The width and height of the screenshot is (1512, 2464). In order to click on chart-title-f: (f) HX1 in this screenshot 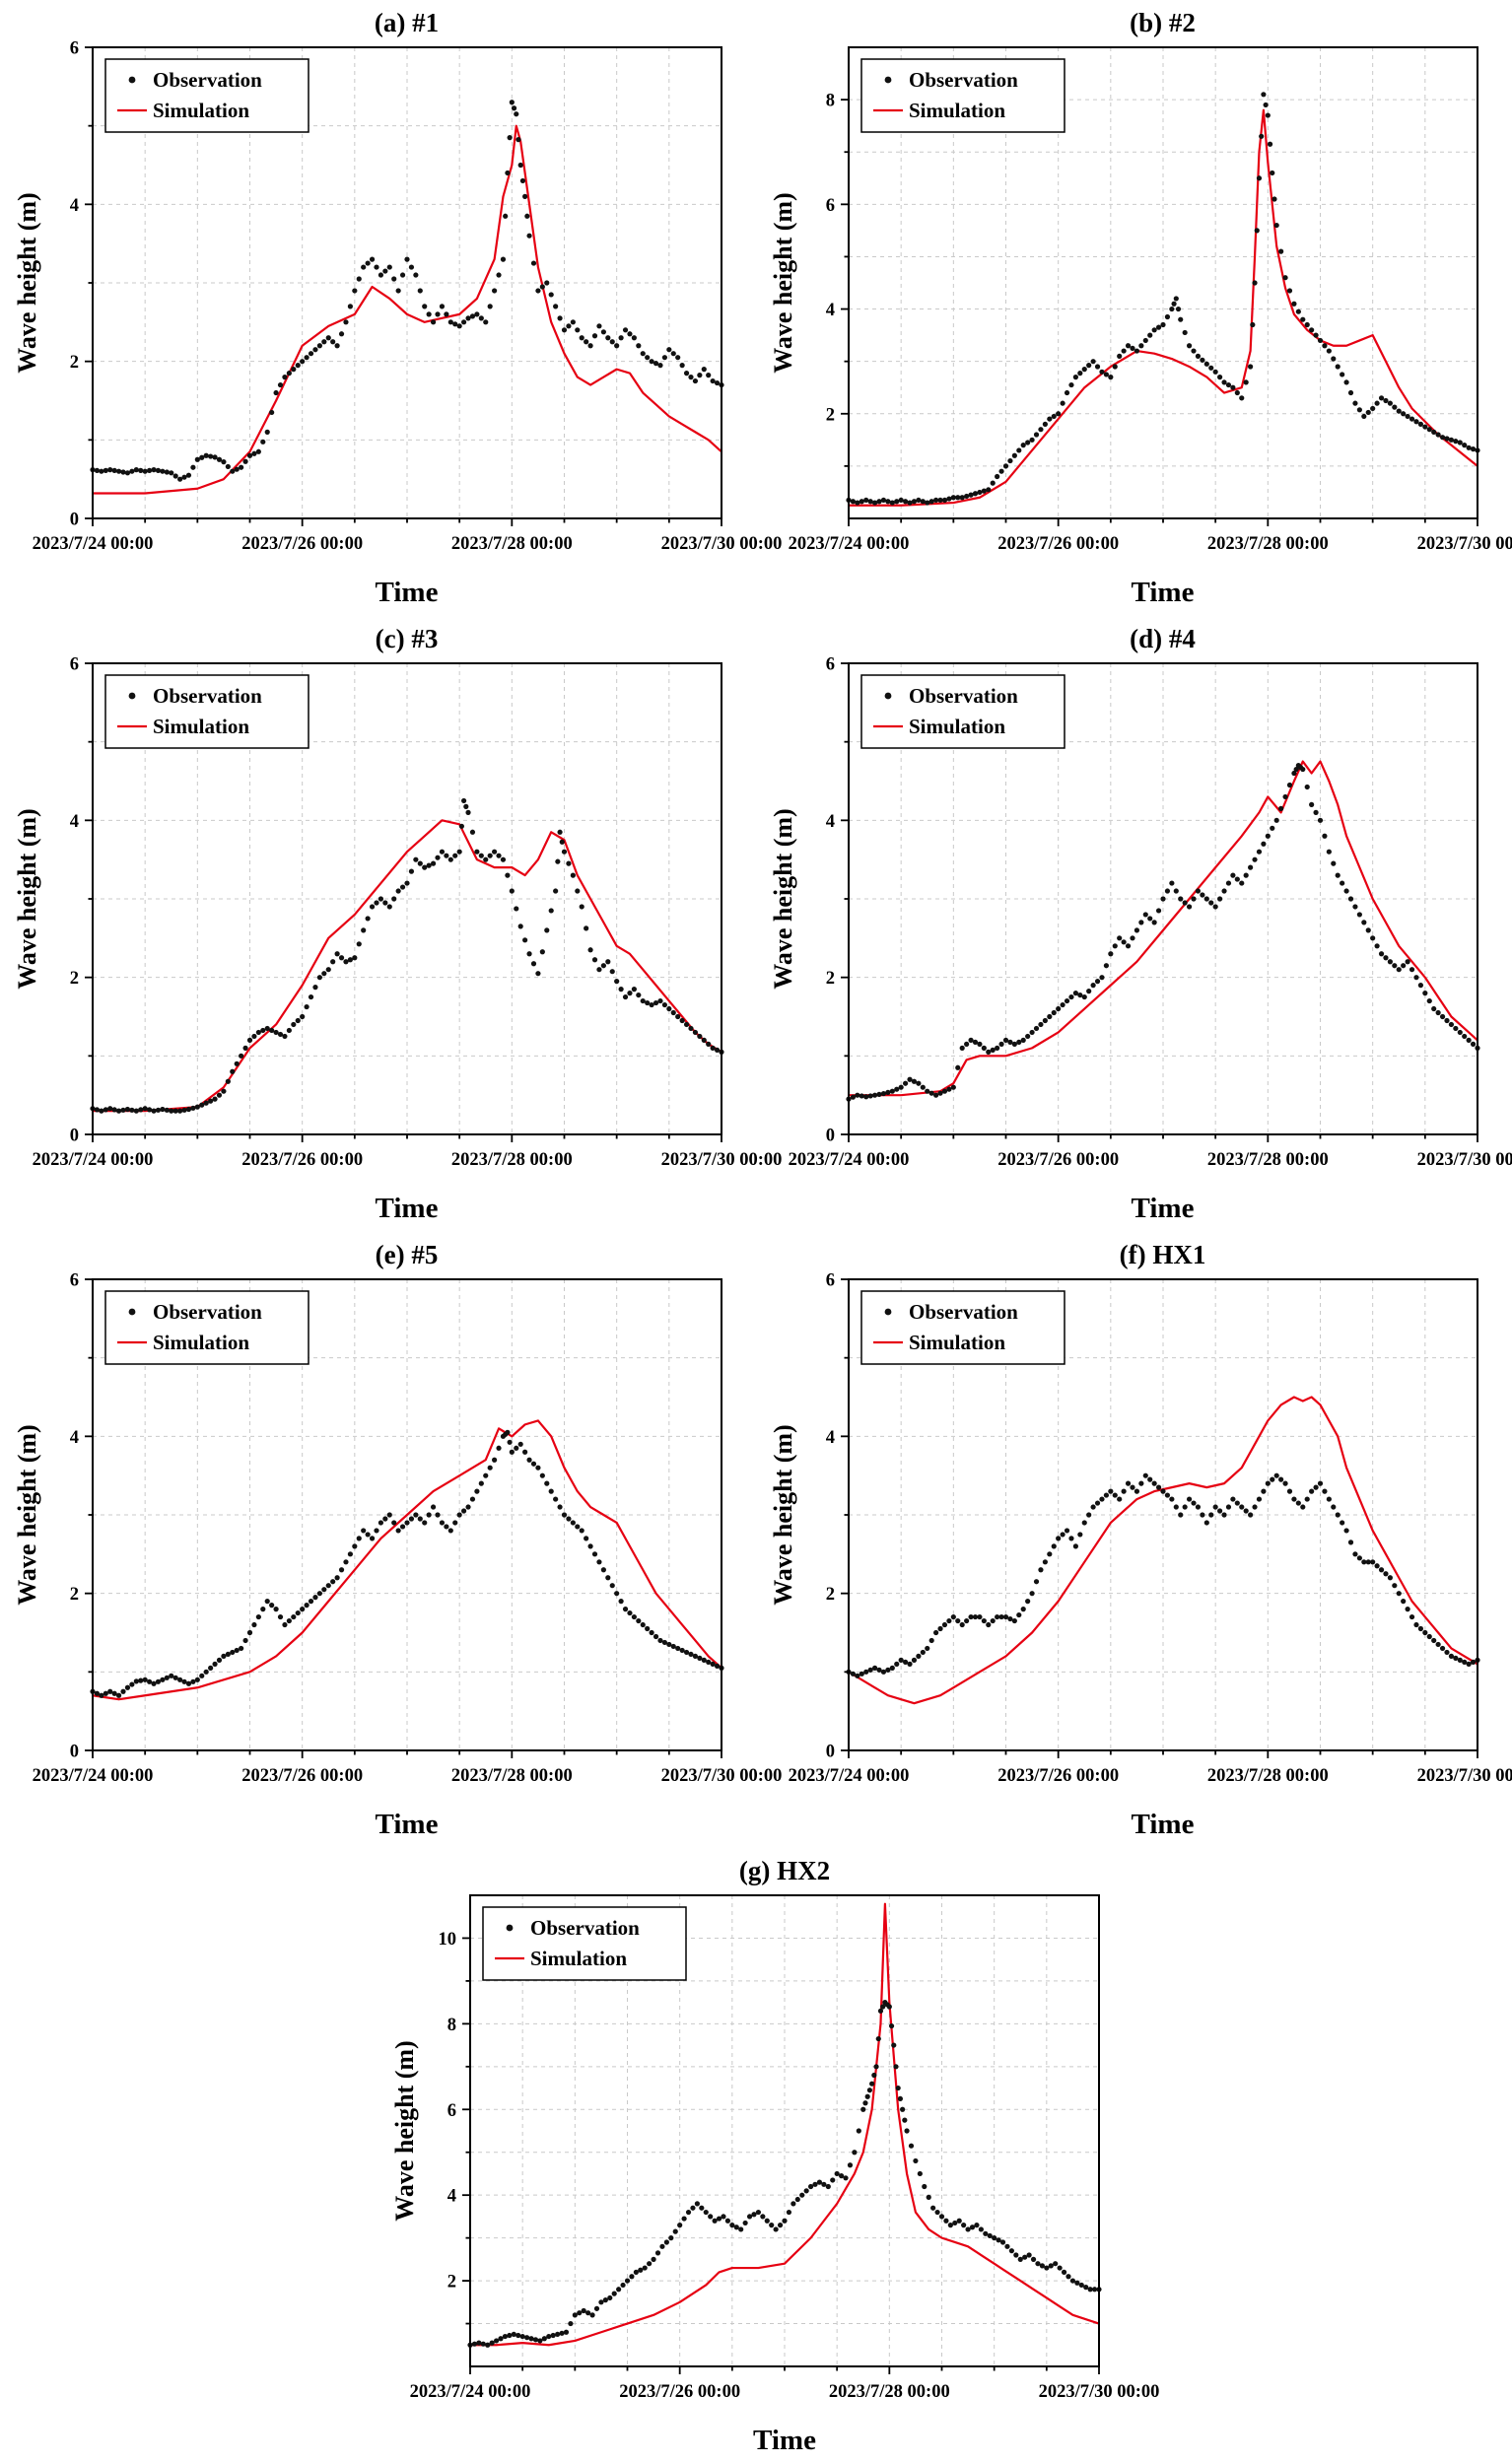, I will do `click(1162, 1254)`.